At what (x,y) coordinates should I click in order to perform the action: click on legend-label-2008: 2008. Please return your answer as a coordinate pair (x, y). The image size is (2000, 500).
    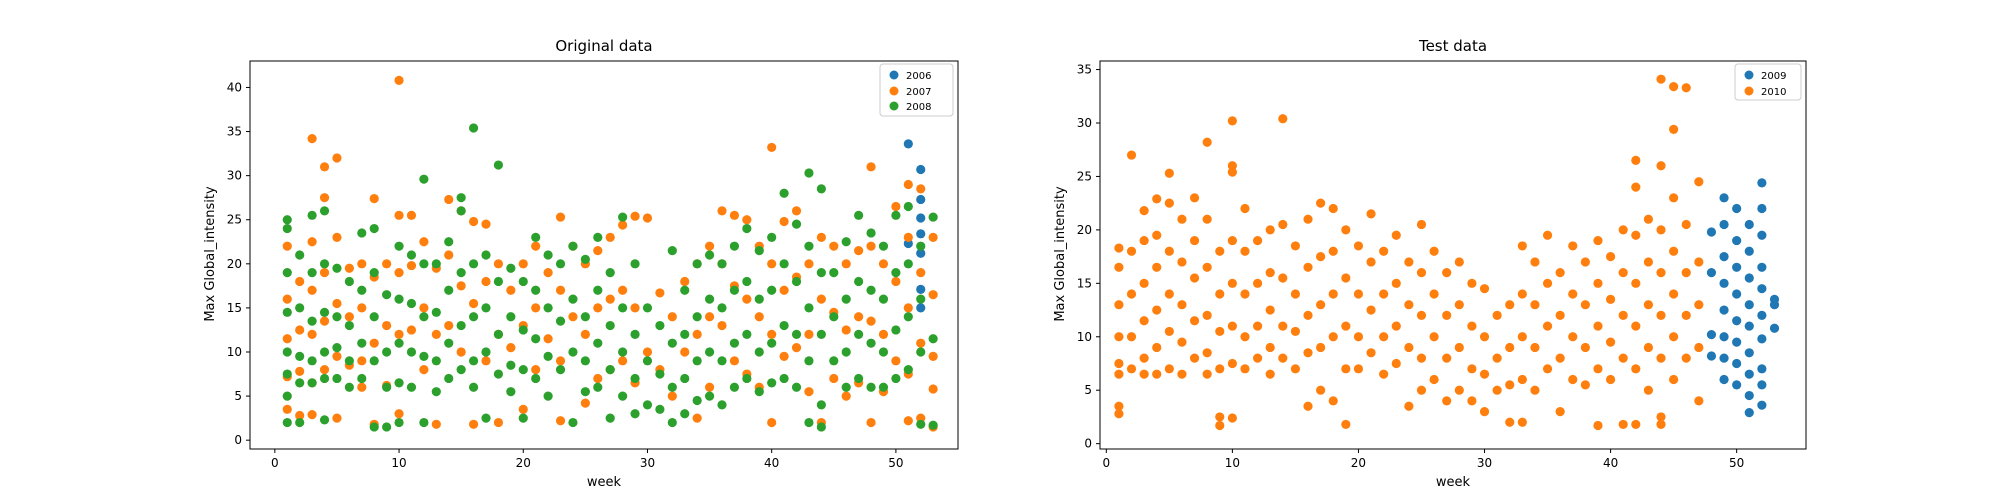
    Looking at the image, I should click on (918, 107).